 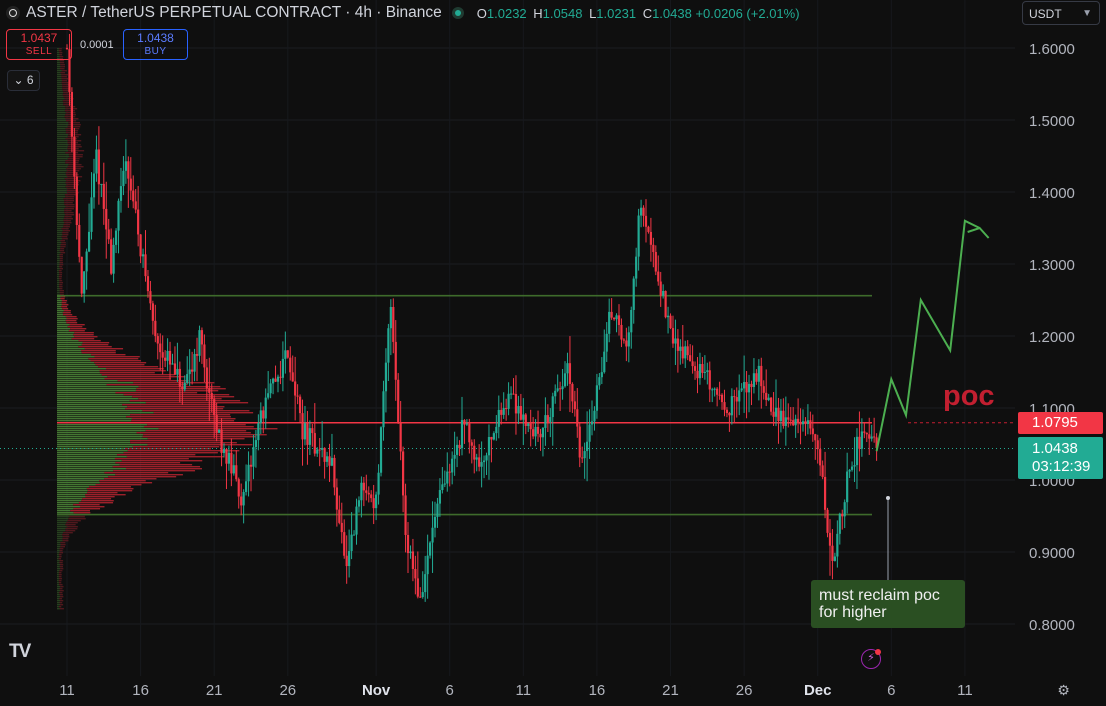 I want to click on currency-select: USDT ▼, so click(x=1061, y=13).